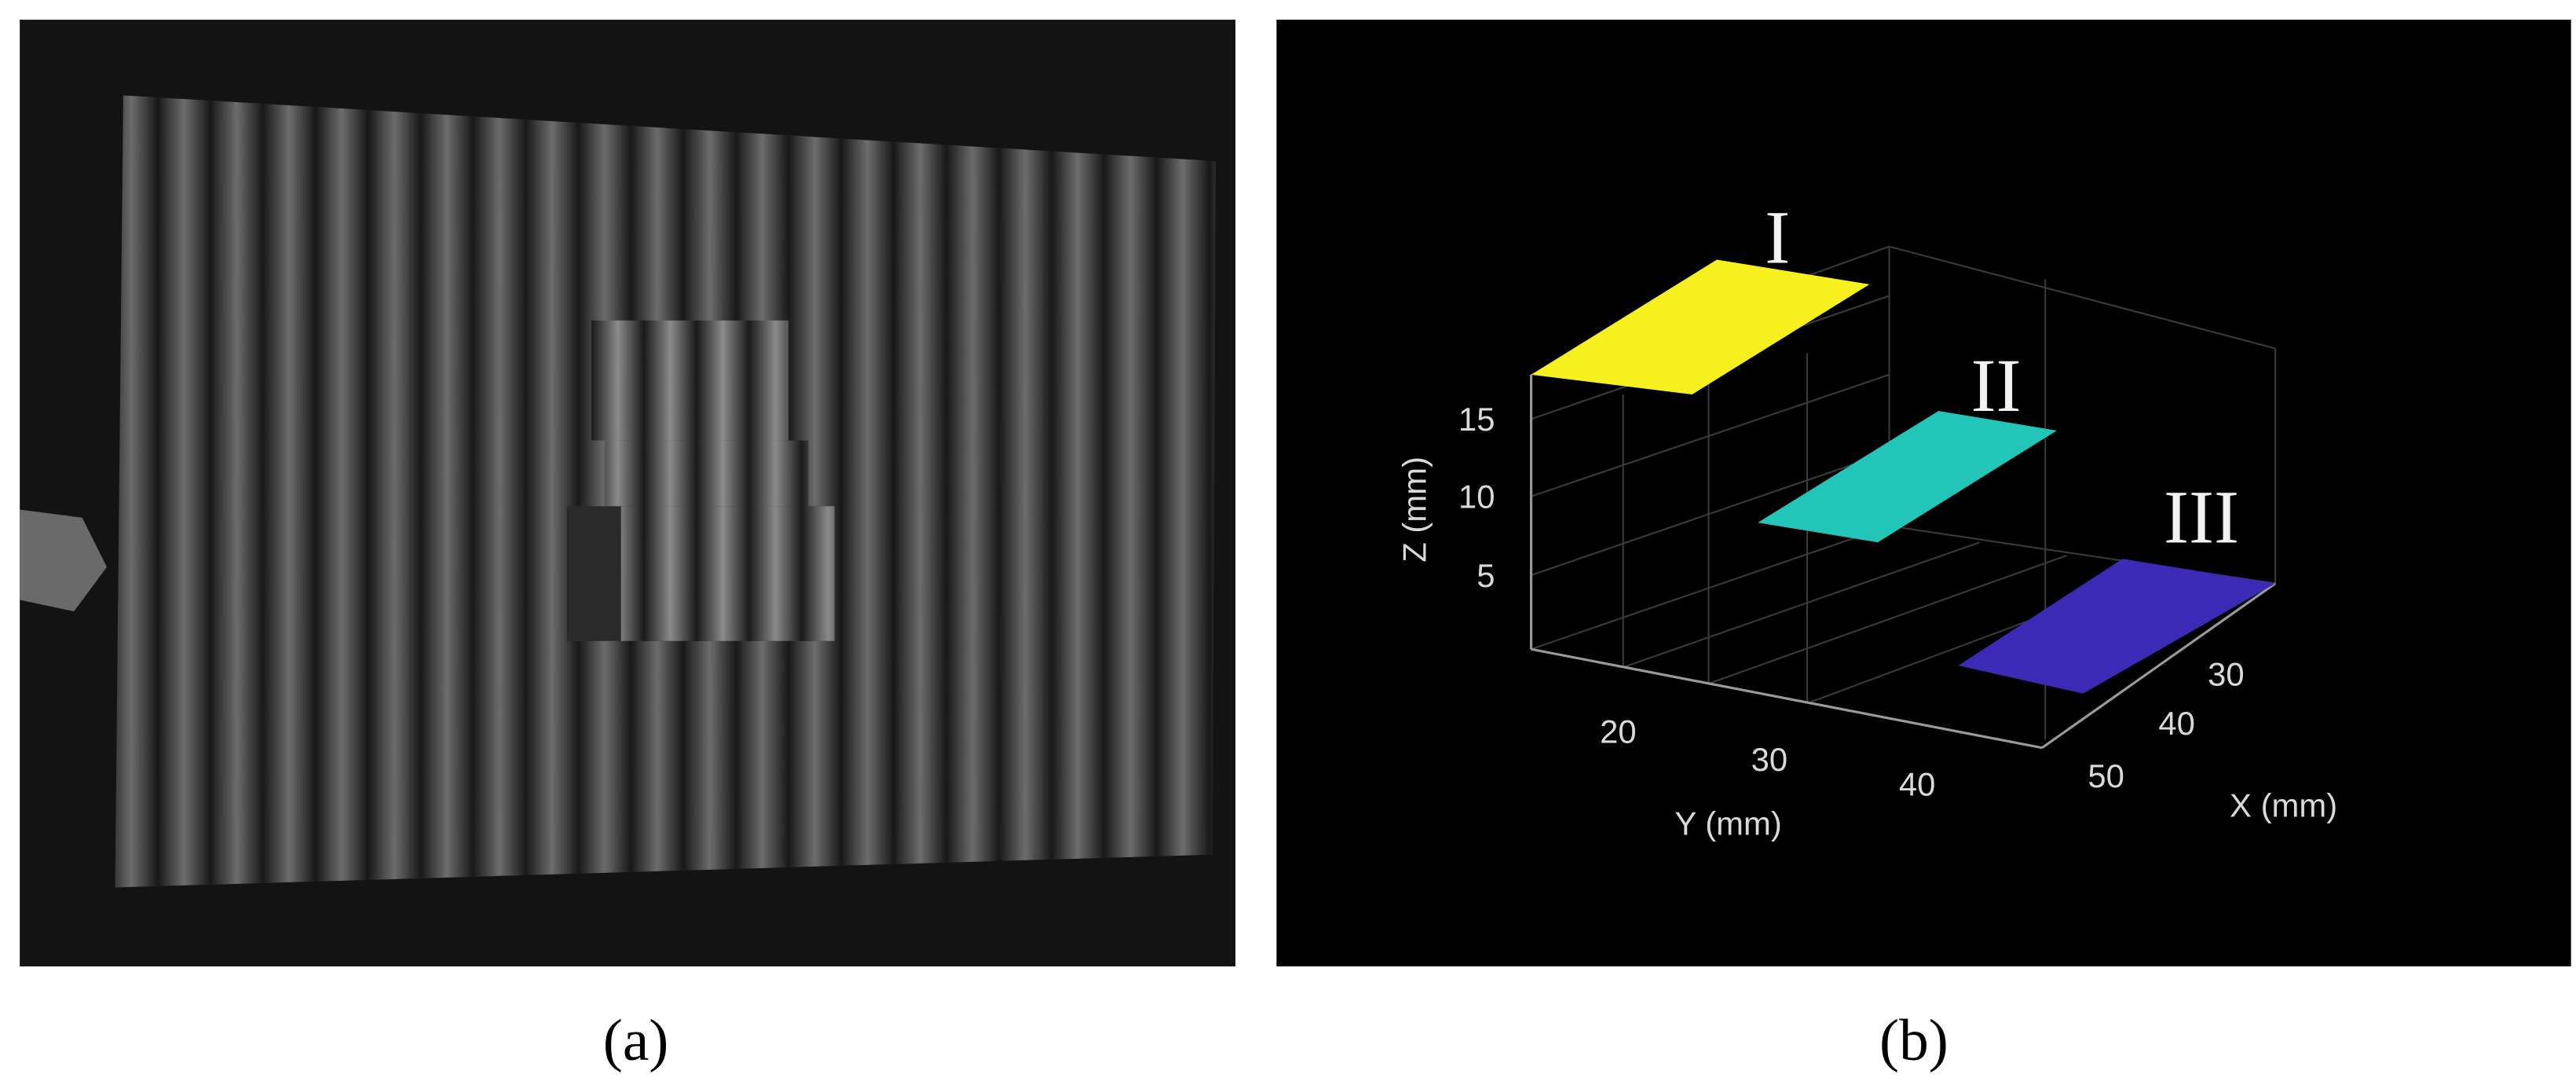 The image size is (2576, 1089). I want to click on panel-caption: (b), so click(1914, 1040).